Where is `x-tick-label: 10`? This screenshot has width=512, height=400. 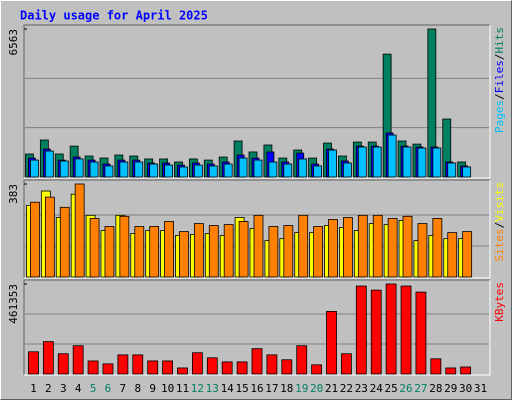
x-tick-label: 10 is located at coordinates (167, 388).